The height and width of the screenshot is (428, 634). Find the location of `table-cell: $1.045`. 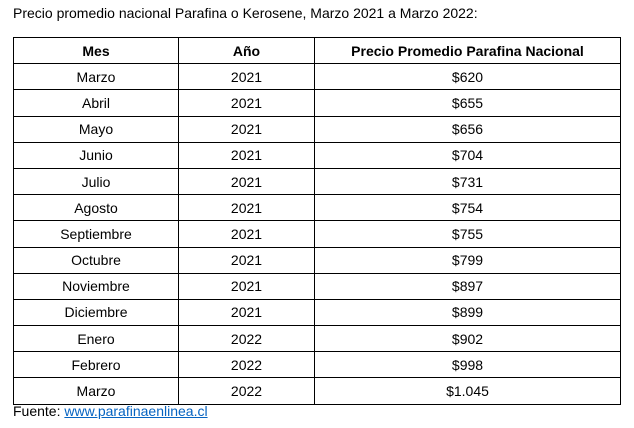

table-cell: $1.045 is located at coordinates (467, 391).